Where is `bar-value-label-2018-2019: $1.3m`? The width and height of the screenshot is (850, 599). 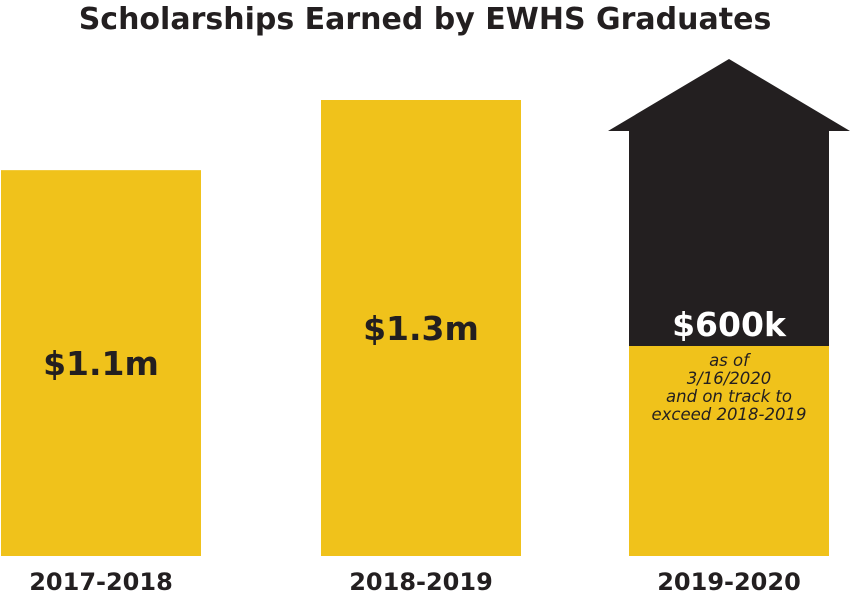 bar-value-label-2018-2019: $1.3m is located at coordinates (421, 328).